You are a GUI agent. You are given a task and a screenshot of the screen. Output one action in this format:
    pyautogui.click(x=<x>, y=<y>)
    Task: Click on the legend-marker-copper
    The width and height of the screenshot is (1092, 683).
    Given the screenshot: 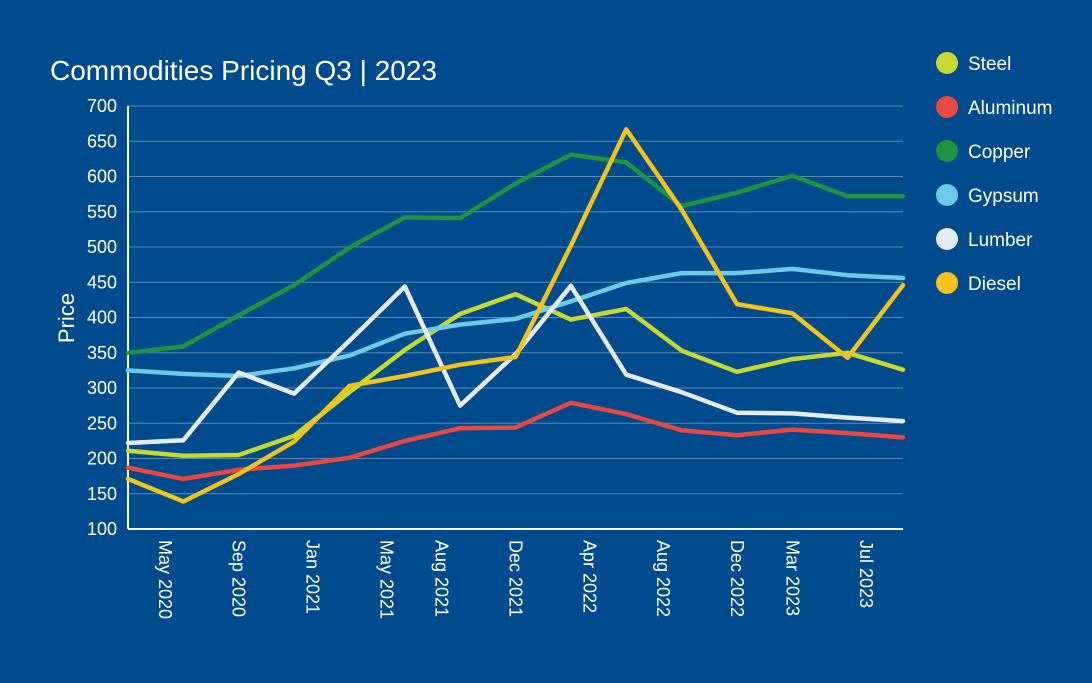 What is the action you would take?
    pyautogui.click(x=947, y=151)
    